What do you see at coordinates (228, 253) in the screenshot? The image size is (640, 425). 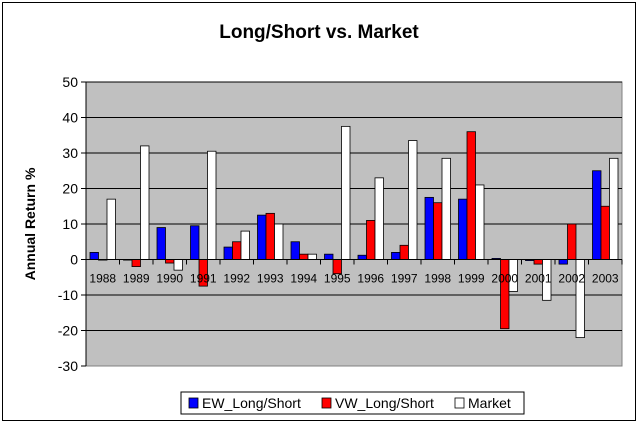 I see `bar-ew-long-short-1992` at bounding box center [228, 253].